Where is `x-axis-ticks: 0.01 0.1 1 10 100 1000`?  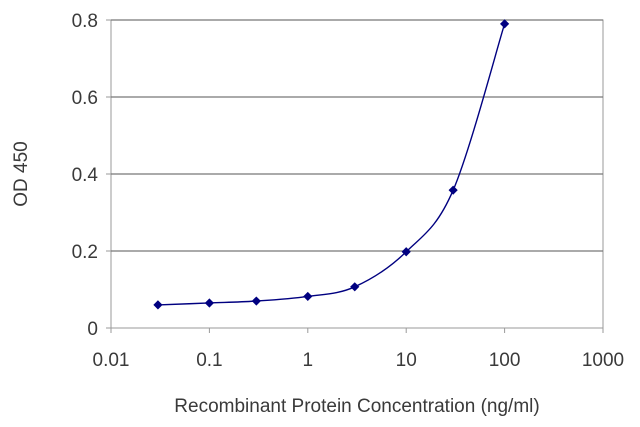 x-axis-ticks: 0.01 0.1 1 10 100 1000 is located at coordinates (358, 349).